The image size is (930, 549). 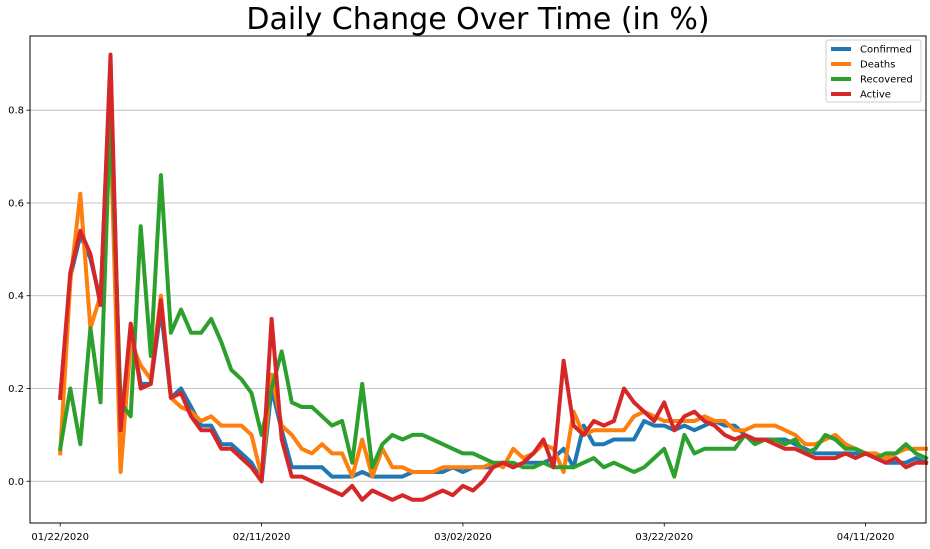 I want to click on x-tick-label: 03/22/2020, so click(x=664, y=537).